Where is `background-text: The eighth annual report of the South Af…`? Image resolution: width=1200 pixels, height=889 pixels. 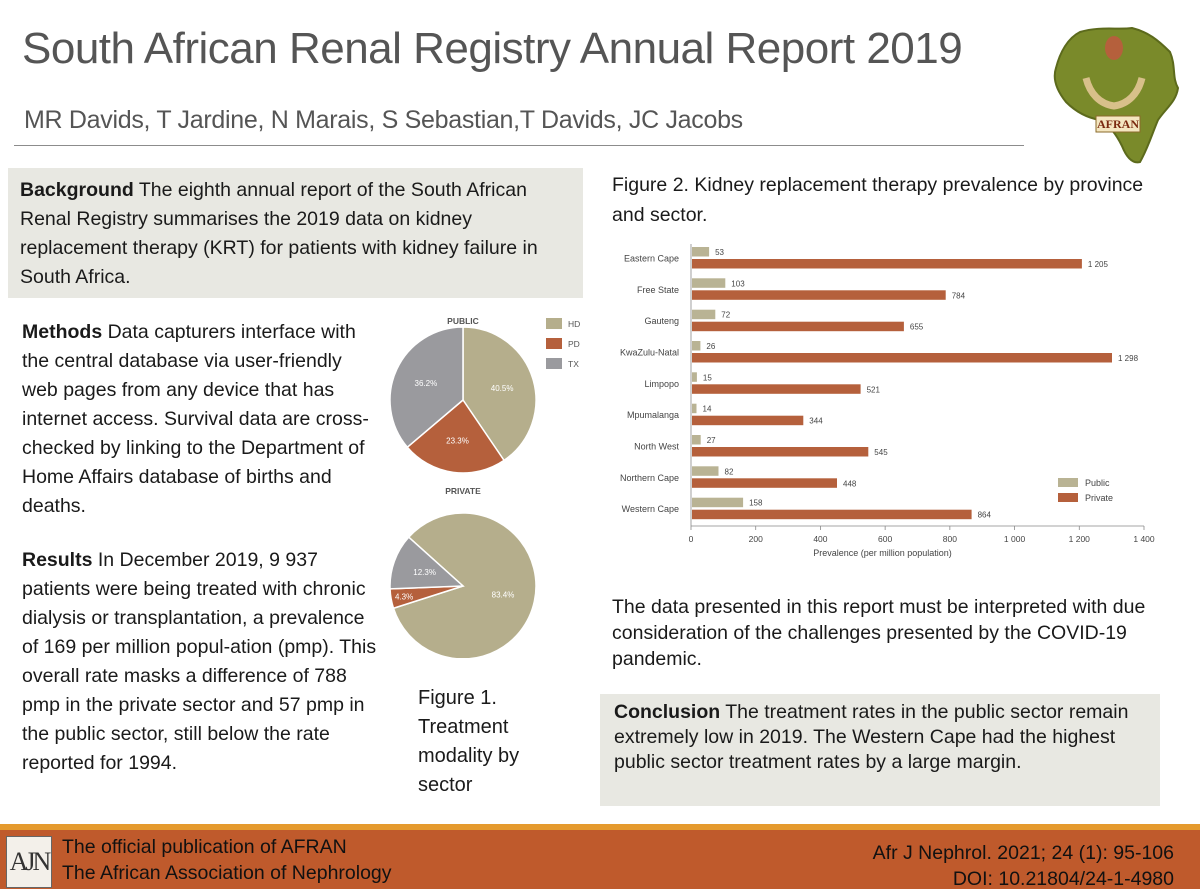
background-text: The eighth annual report of the South Af… is located at coordinates (279, 233).